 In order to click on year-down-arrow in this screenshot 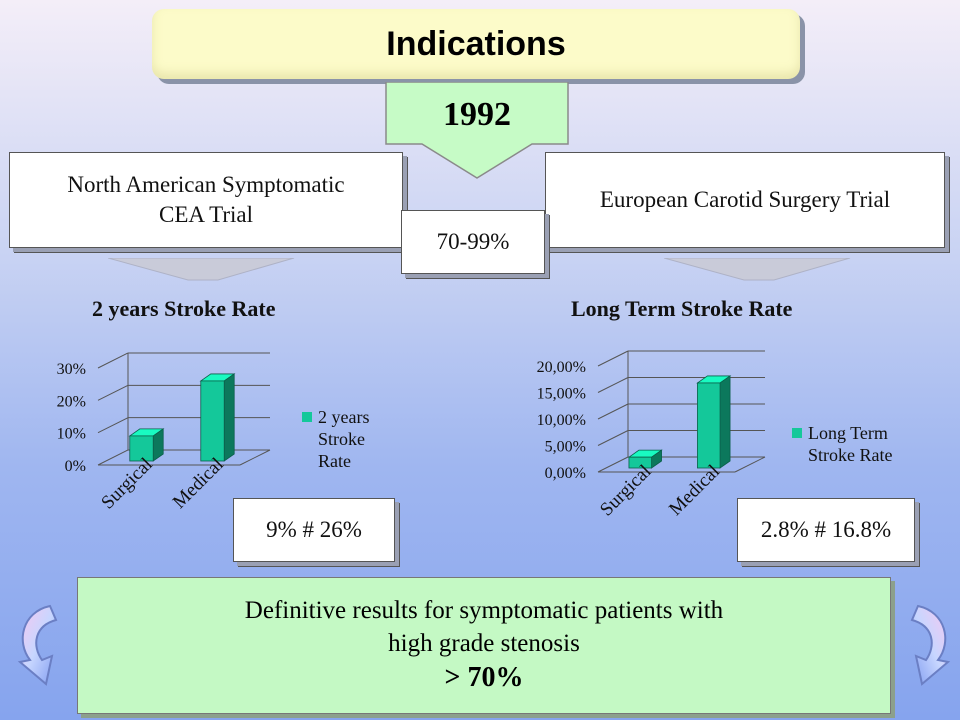, I will do `click(477, 130)`.